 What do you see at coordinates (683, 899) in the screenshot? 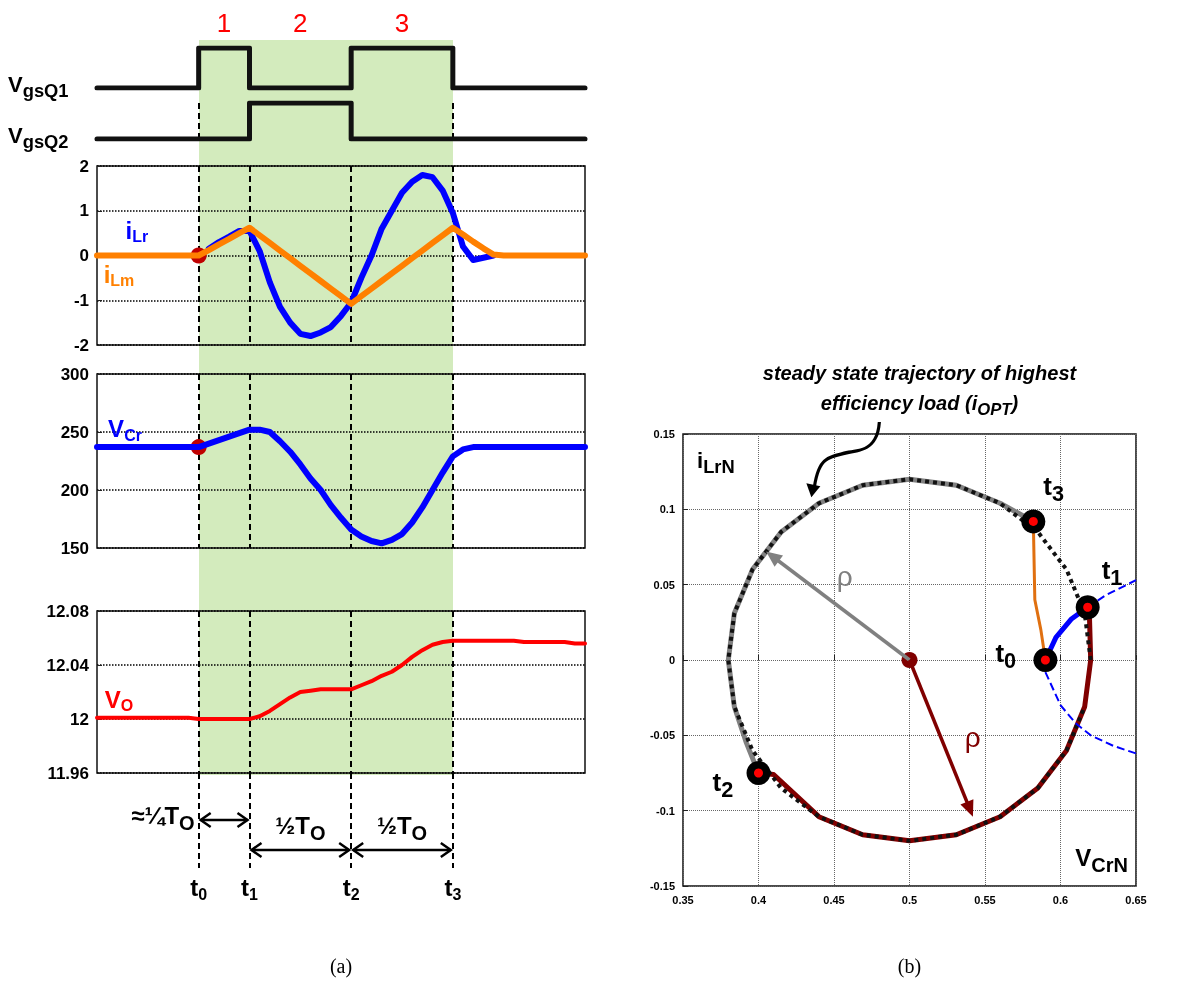
I see `x-tick-label: 0.35` at bounding box center [683, 899].